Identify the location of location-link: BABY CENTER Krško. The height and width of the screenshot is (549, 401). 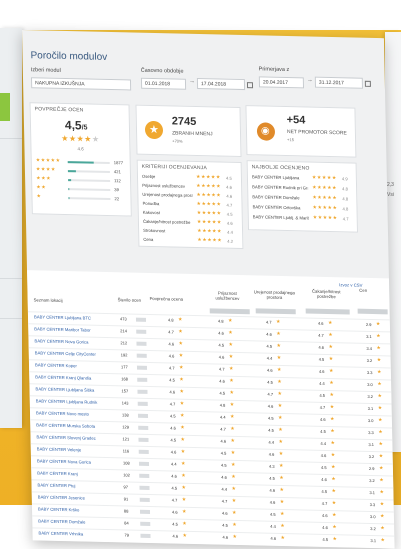
(58, 509).